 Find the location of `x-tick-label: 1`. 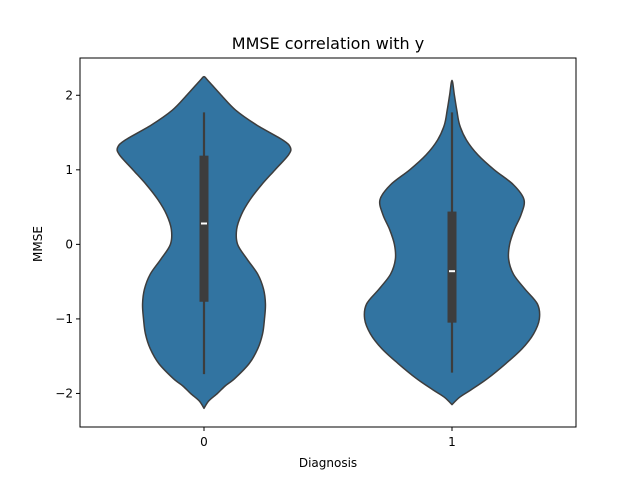

x-tick-label: 1 is located at coordinates (452, 442).